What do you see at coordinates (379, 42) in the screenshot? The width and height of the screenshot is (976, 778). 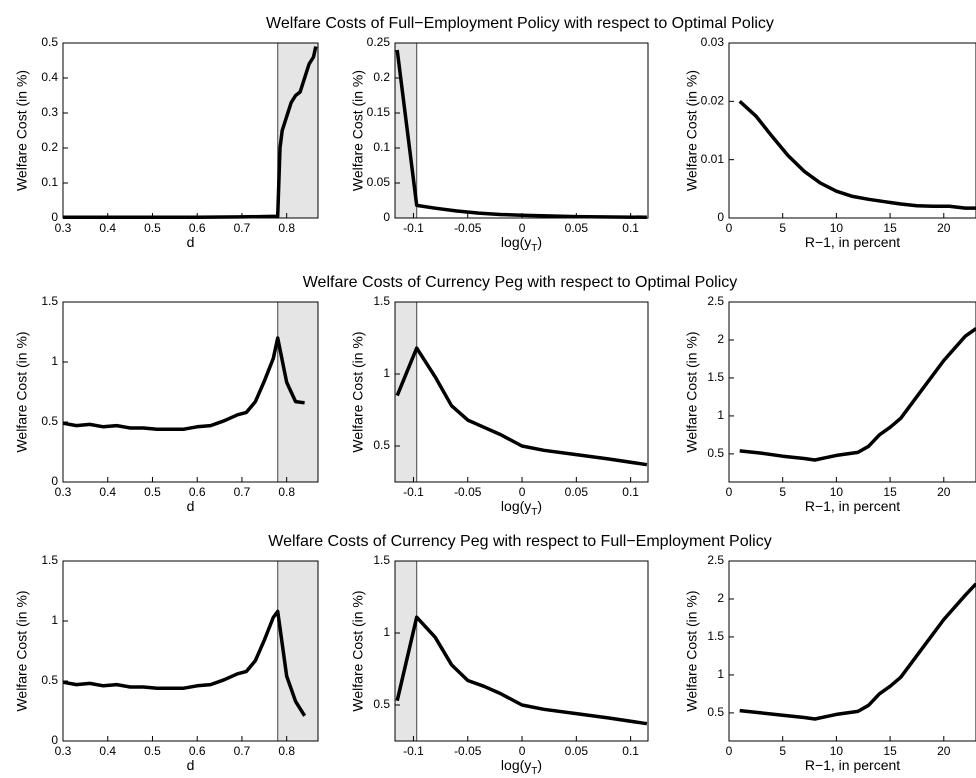 I see `y-tick-label: 0.25` at bounding box center [379, 42].